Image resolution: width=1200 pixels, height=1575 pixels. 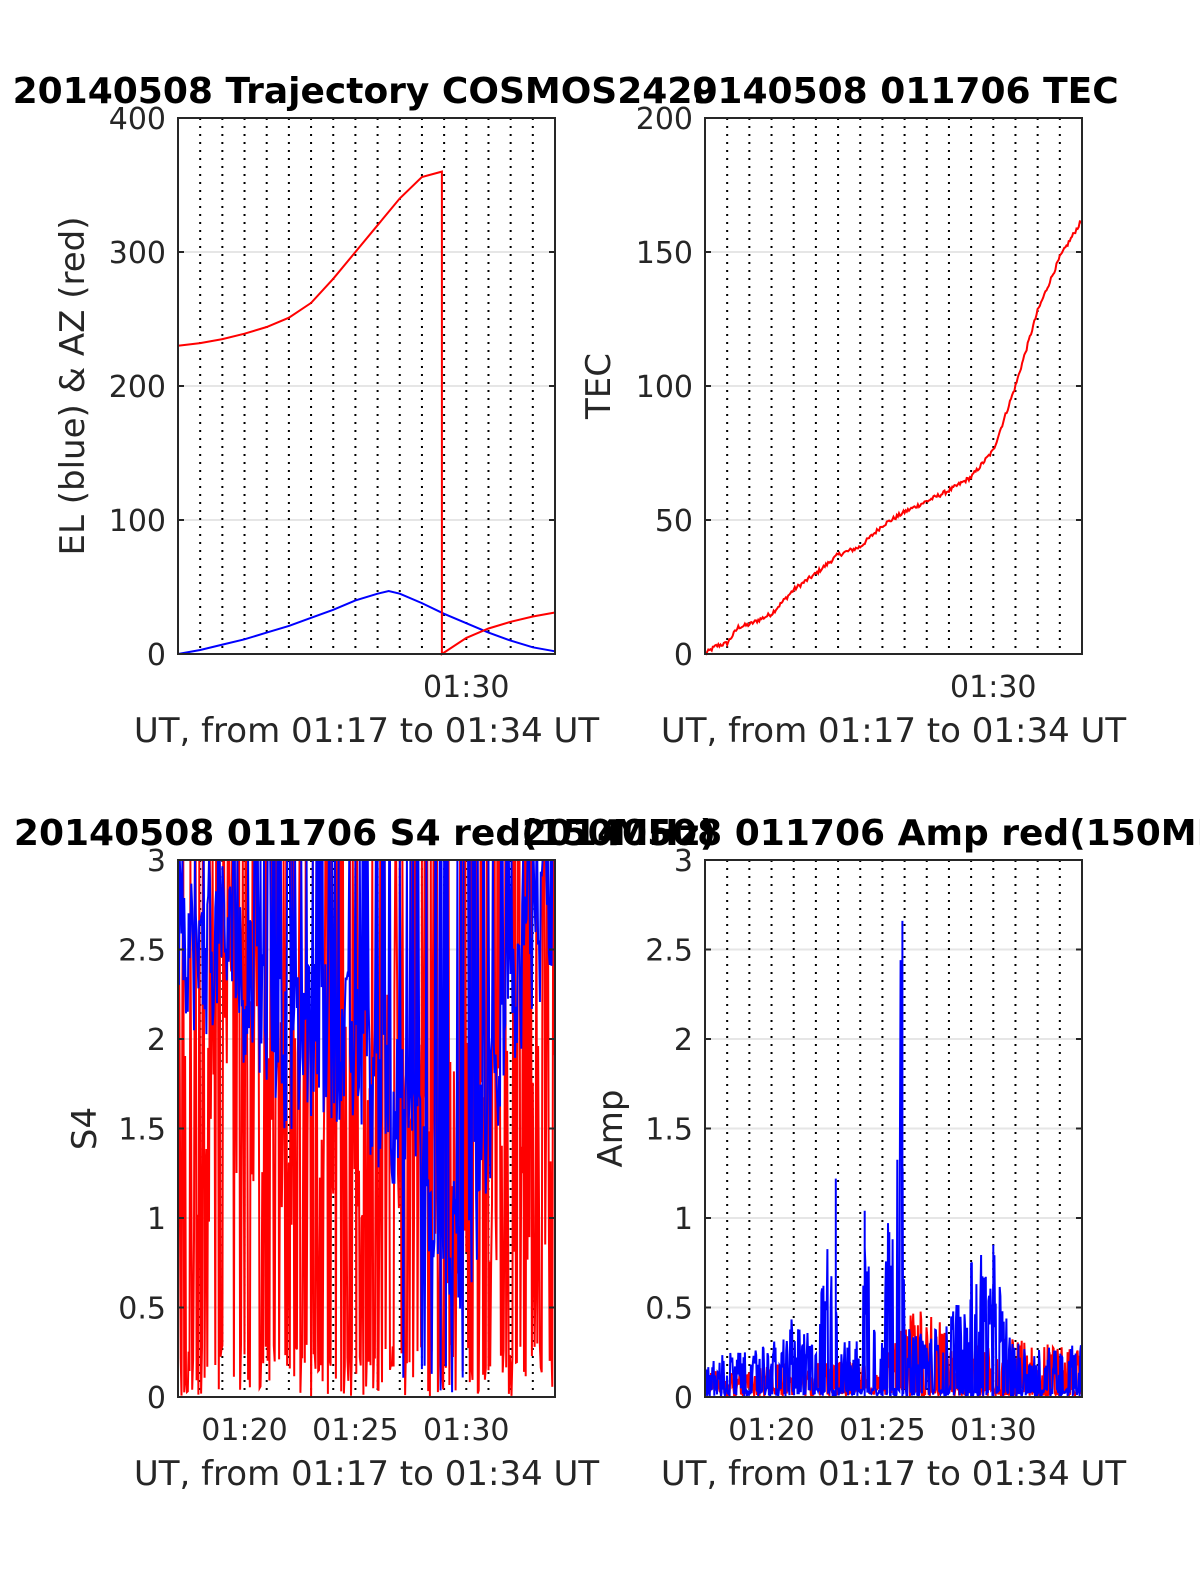 What do you see at coordinates (156, 655) in the screenshot?
I see `traj-ytick-label: 0` at bounding box center [156, 655].